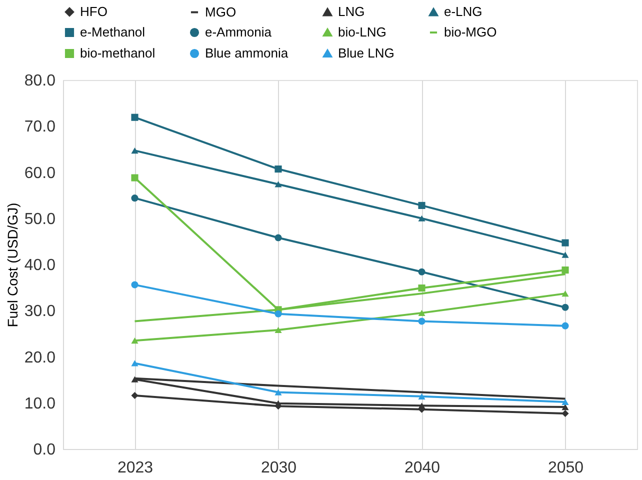 Image resolution: width=642 pixels, height=480 pixels. What do you see at coordinates (94, 11) in the screenshot?
I see `legend-label: HFO` at bounding box center [94, 11].